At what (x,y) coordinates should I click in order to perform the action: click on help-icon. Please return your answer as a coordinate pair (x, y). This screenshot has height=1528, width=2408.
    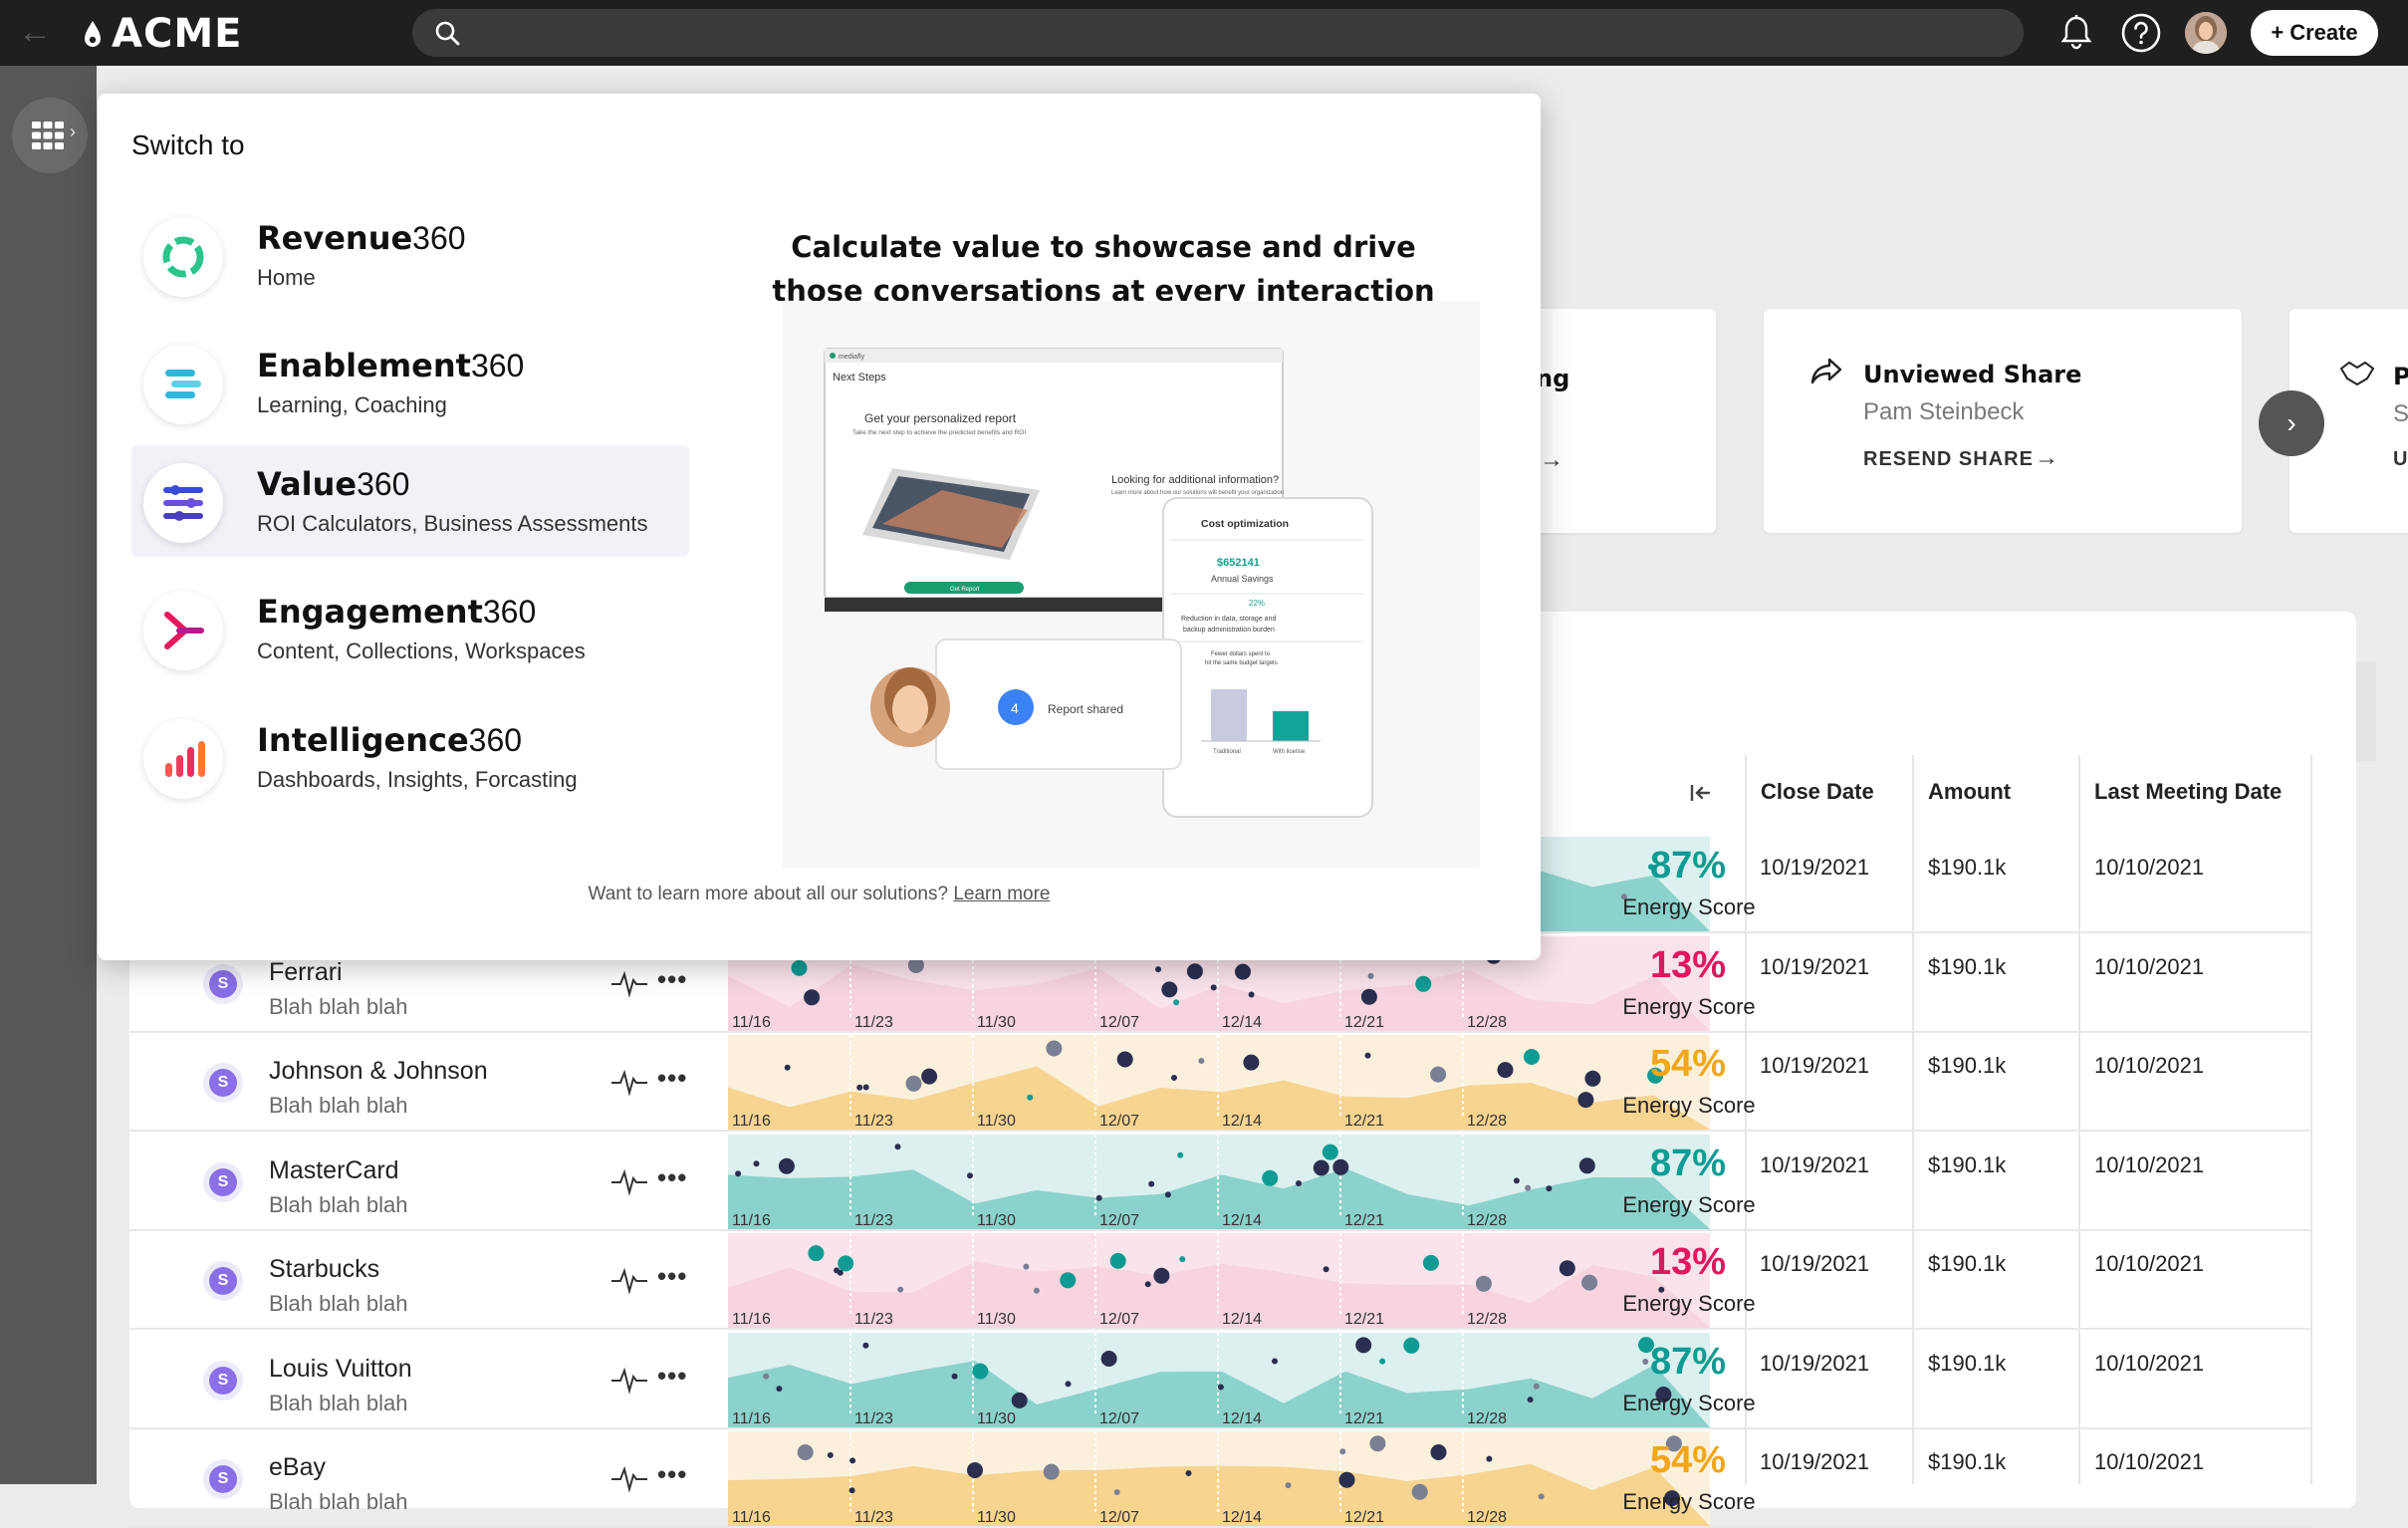
    Looking at the image, I should click on (2141, 33).